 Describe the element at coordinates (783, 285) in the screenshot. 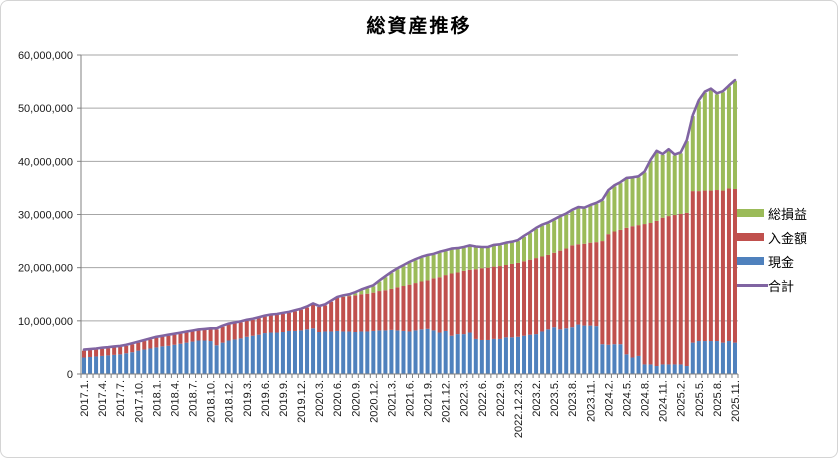

I see `legend-item-total: 合計` at that location.